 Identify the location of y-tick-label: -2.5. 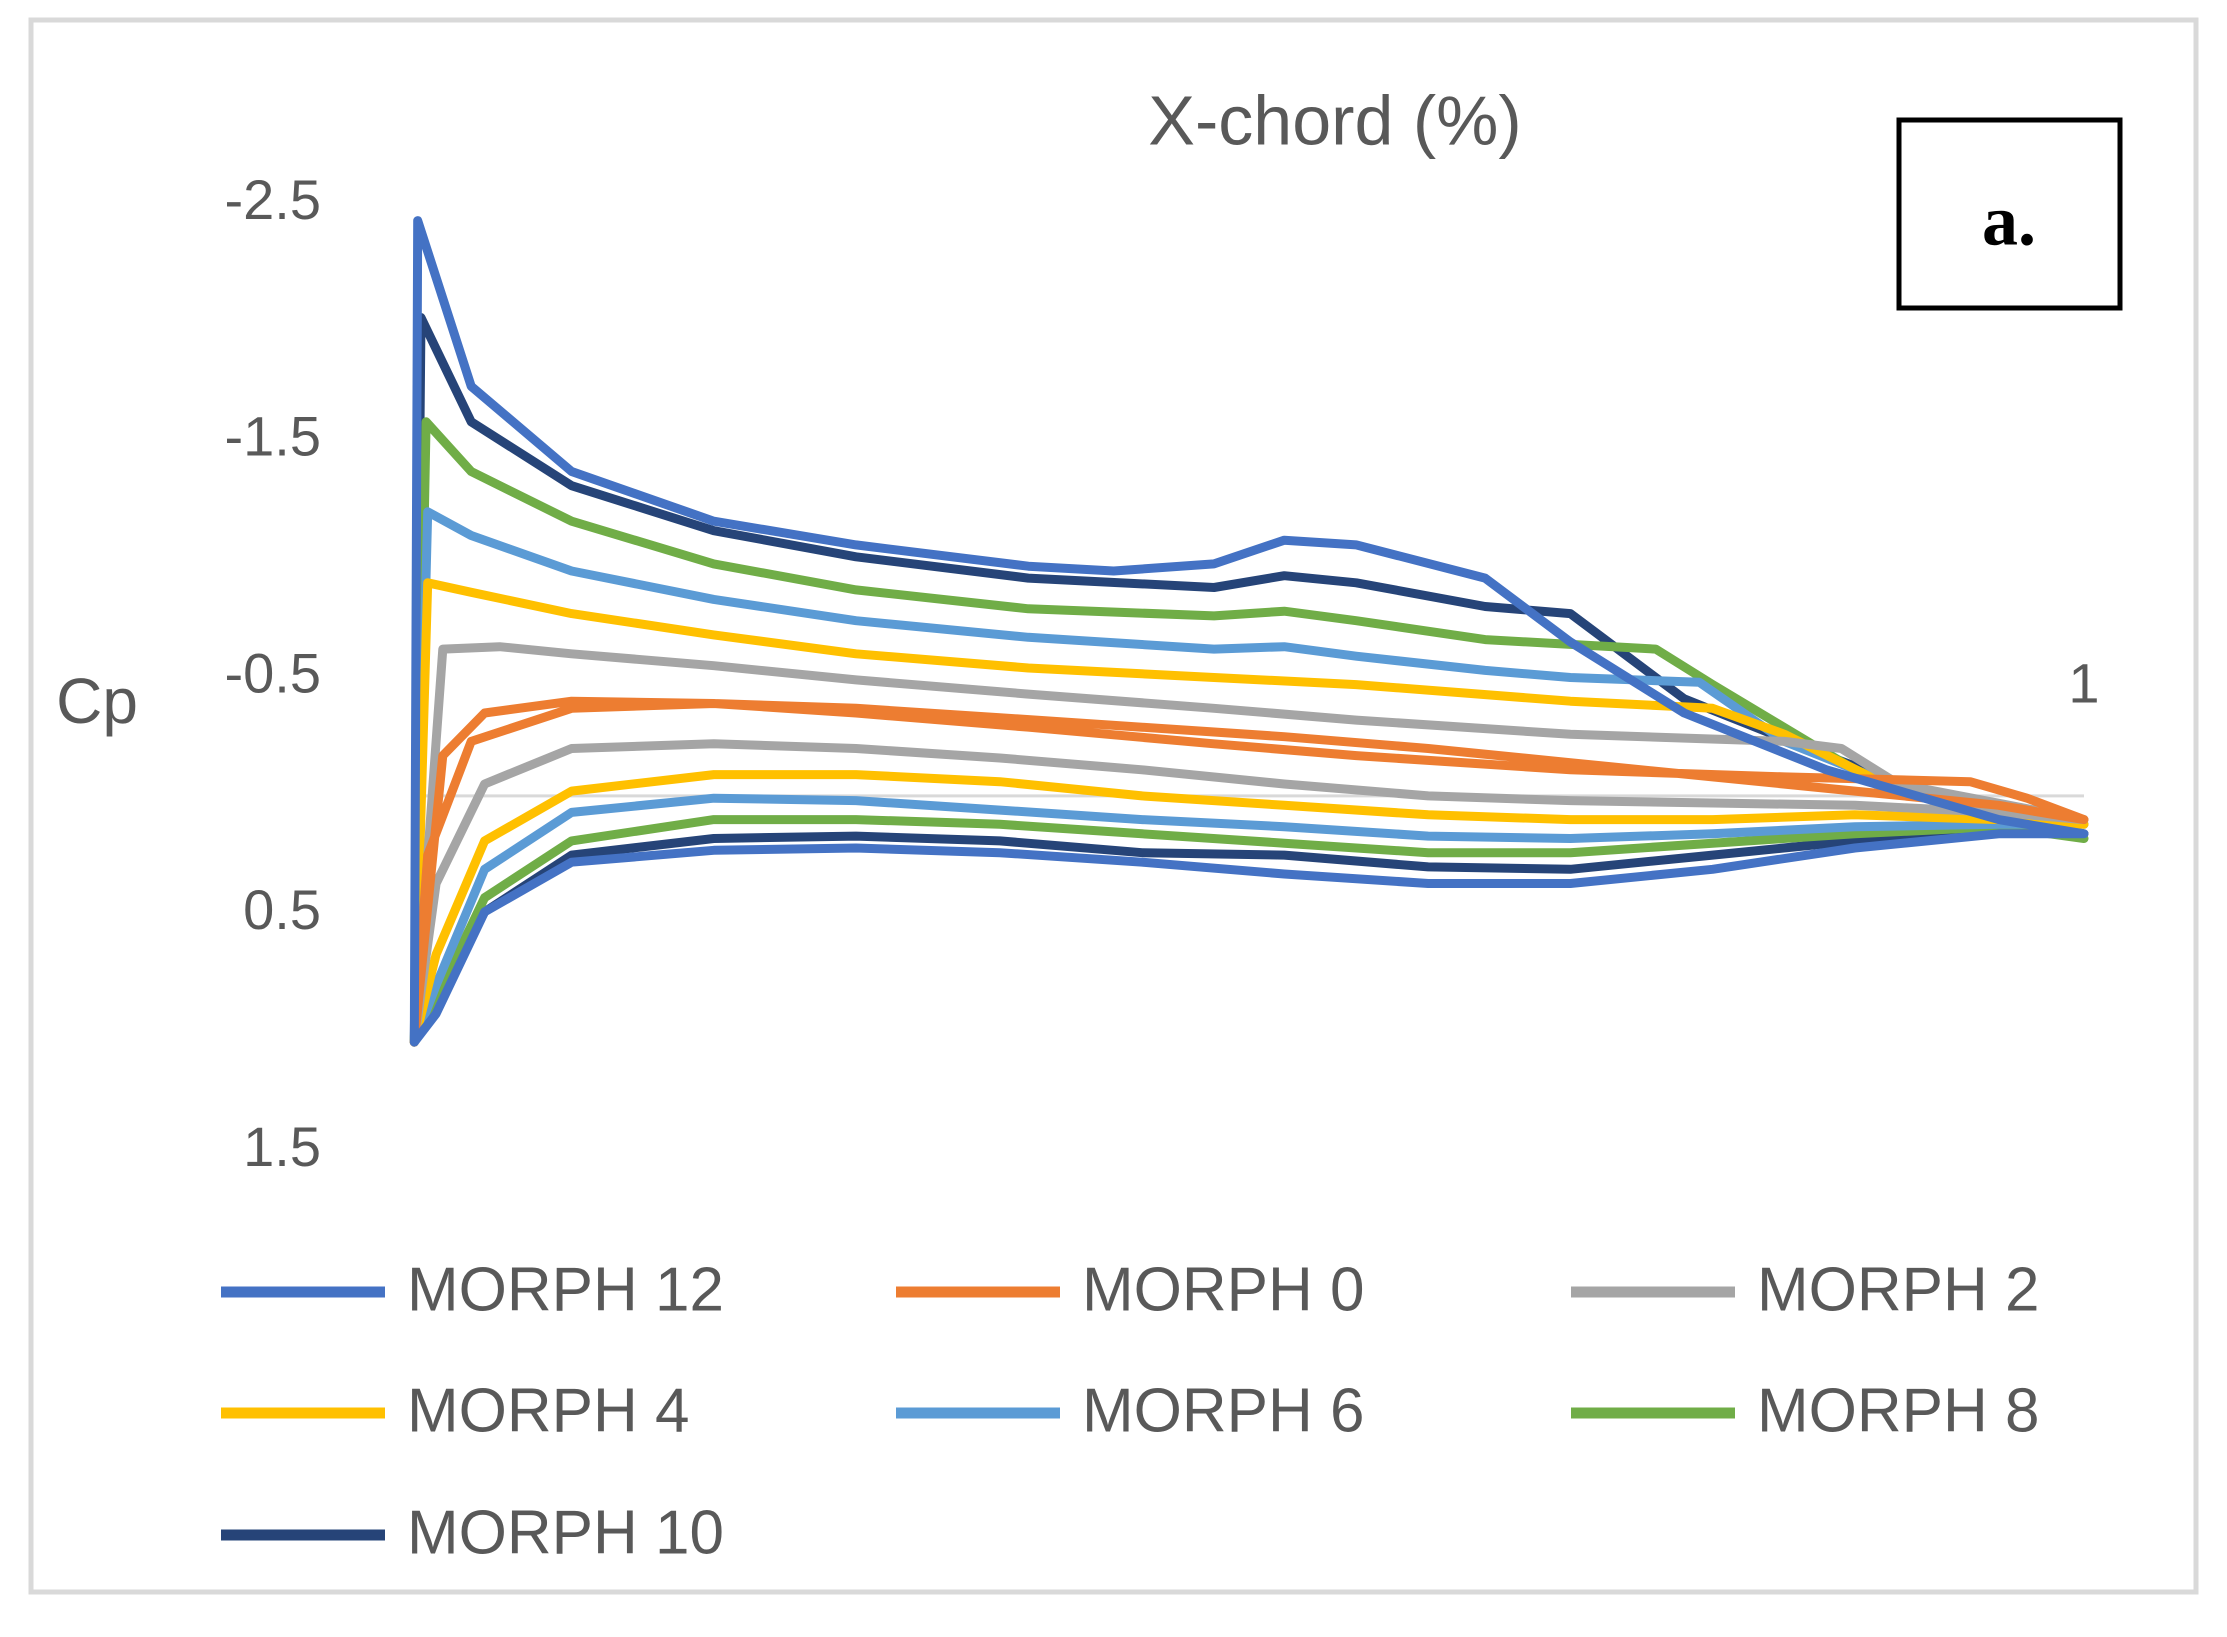
(273, 199).